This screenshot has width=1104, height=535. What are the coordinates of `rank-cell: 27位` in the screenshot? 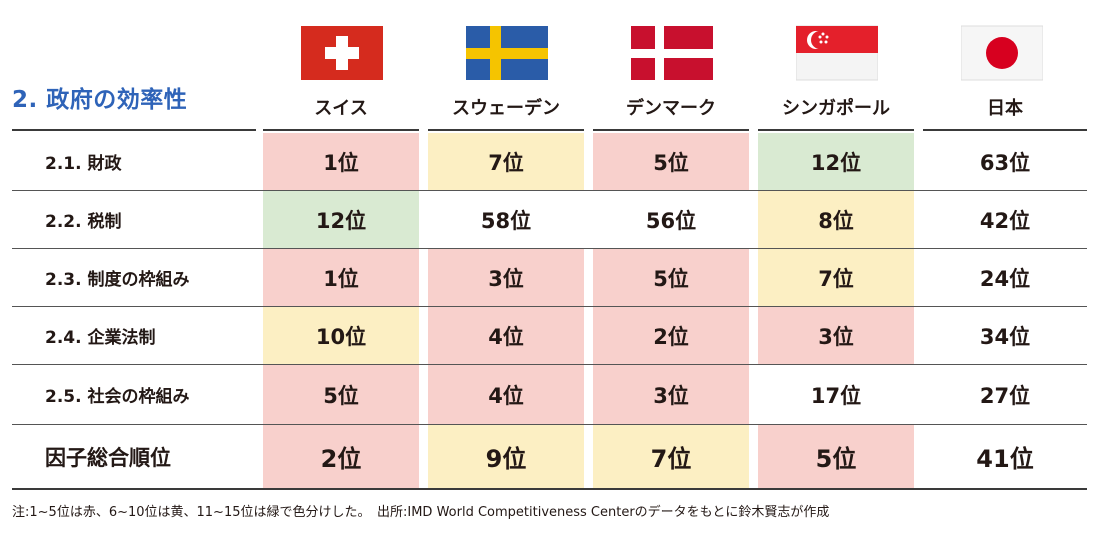 It's located at (1005, 395).